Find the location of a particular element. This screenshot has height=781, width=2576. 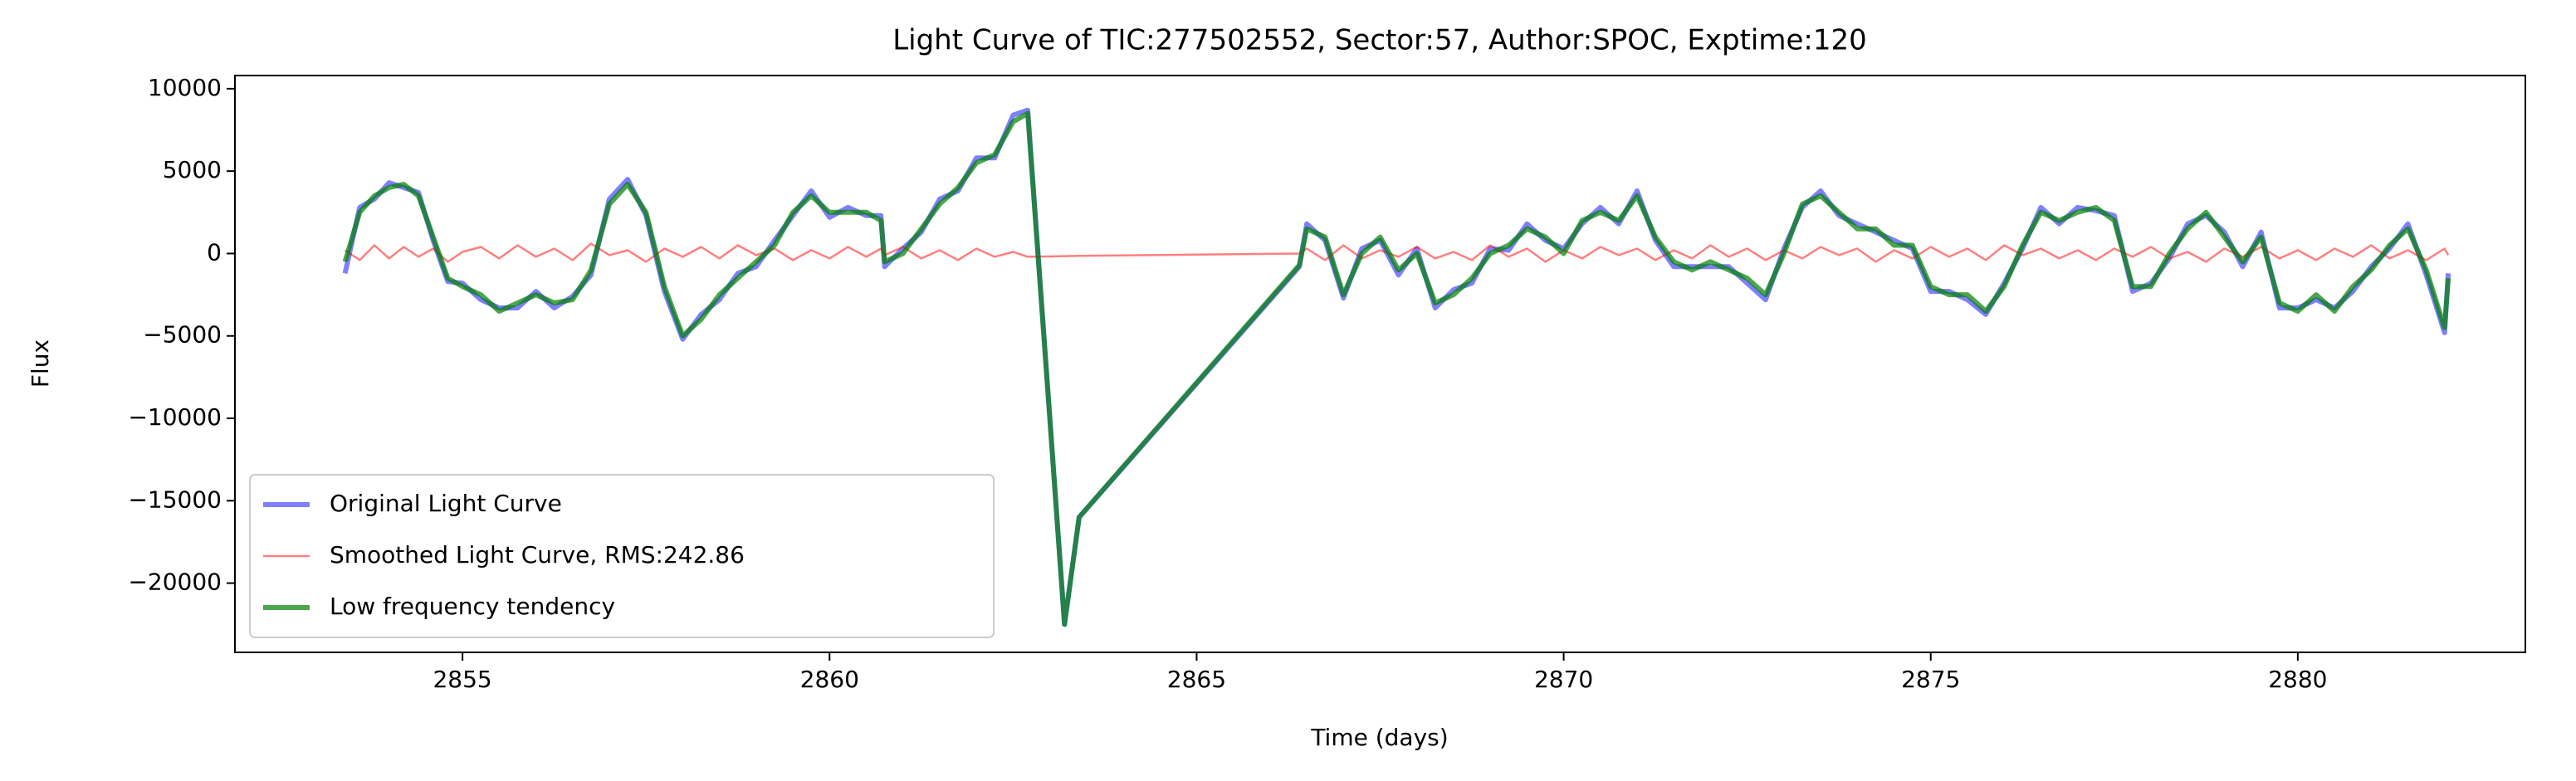

legend-label: Low frequency tendency is located at coordinates (472, 606).